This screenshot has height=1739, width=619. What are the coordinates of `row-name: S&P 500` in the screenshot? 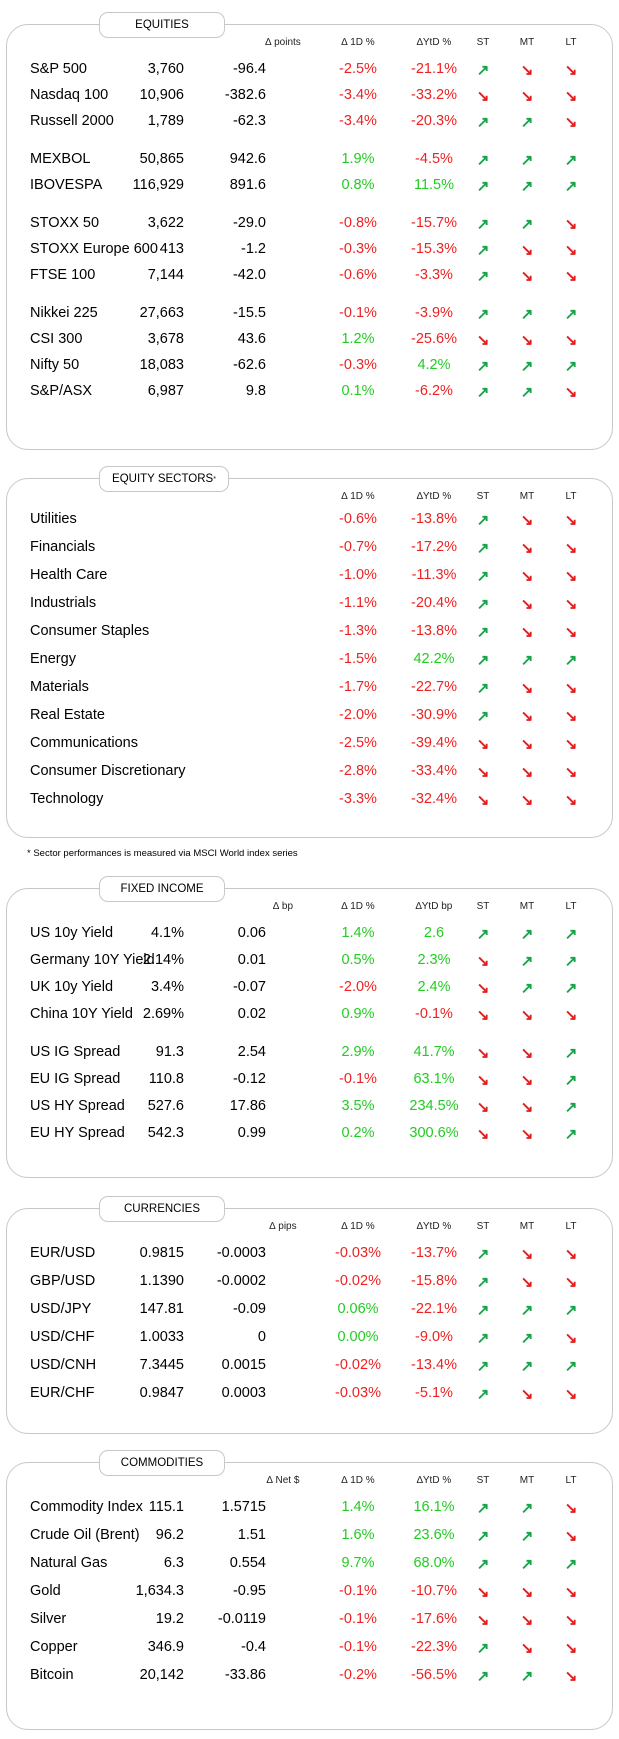 It's located at (58, 69).